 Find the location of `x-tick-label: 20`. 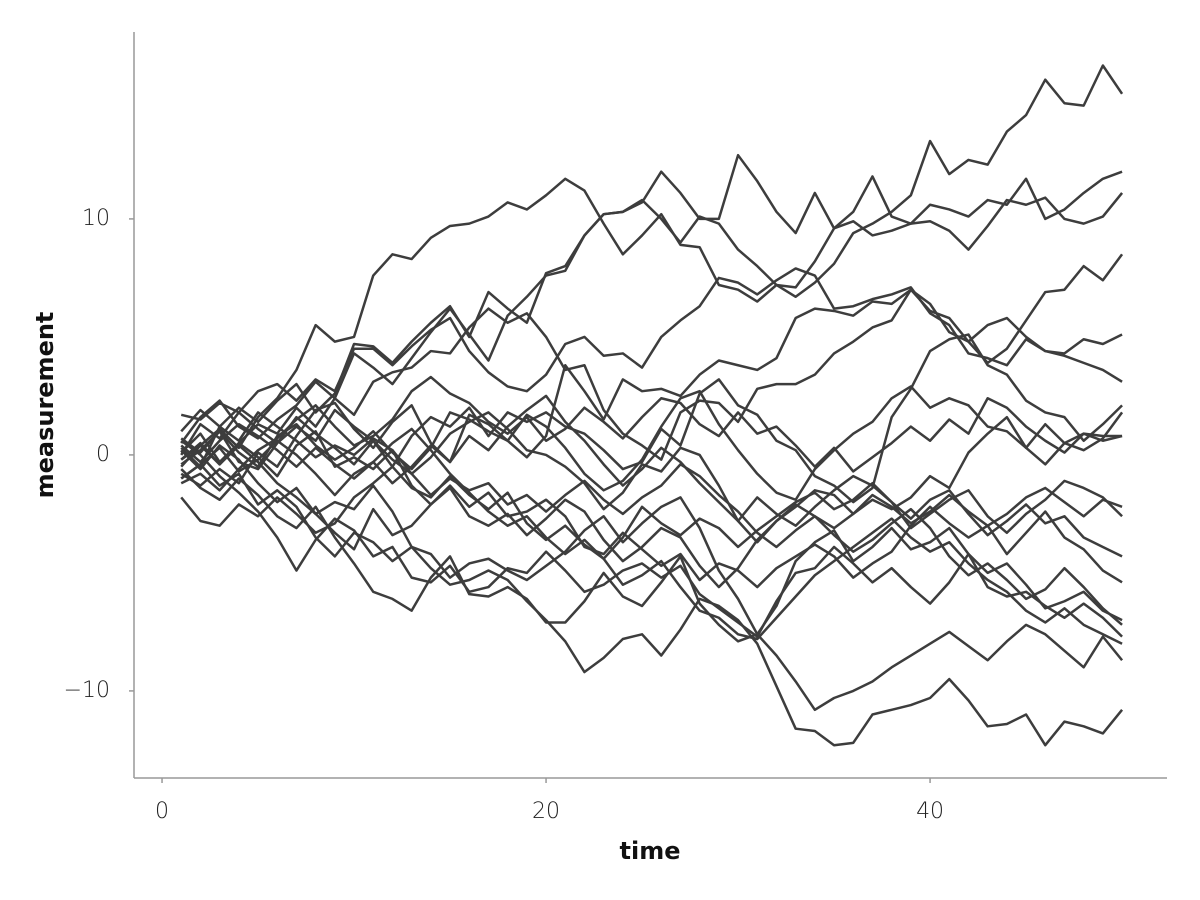

x-tick-label: 20 is located at coordinates (546, 811).